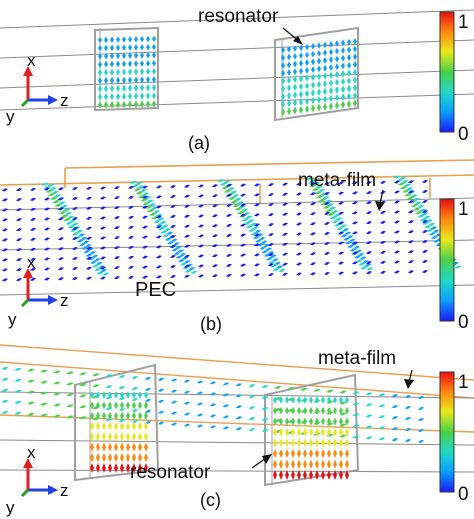  What do you see at coordinates (210, 500) in the screenshot?
I see `panel-caption-c: (c)` at bounding box center [210, 500].